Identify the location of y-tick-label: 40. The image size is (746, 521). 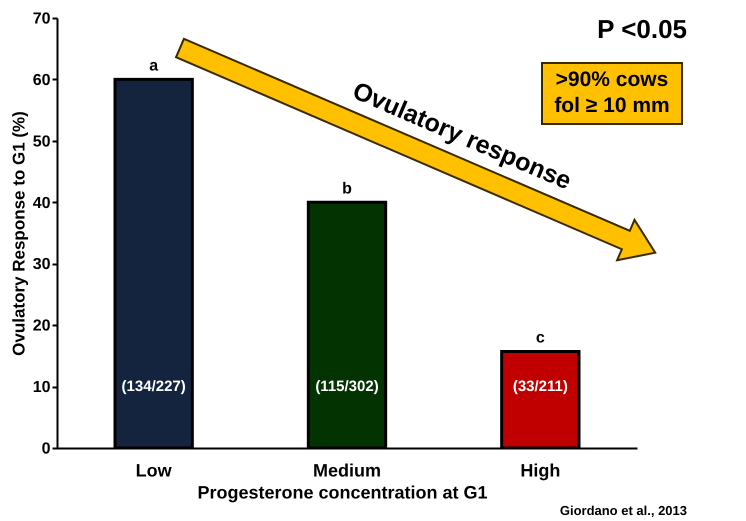
(41, 203).